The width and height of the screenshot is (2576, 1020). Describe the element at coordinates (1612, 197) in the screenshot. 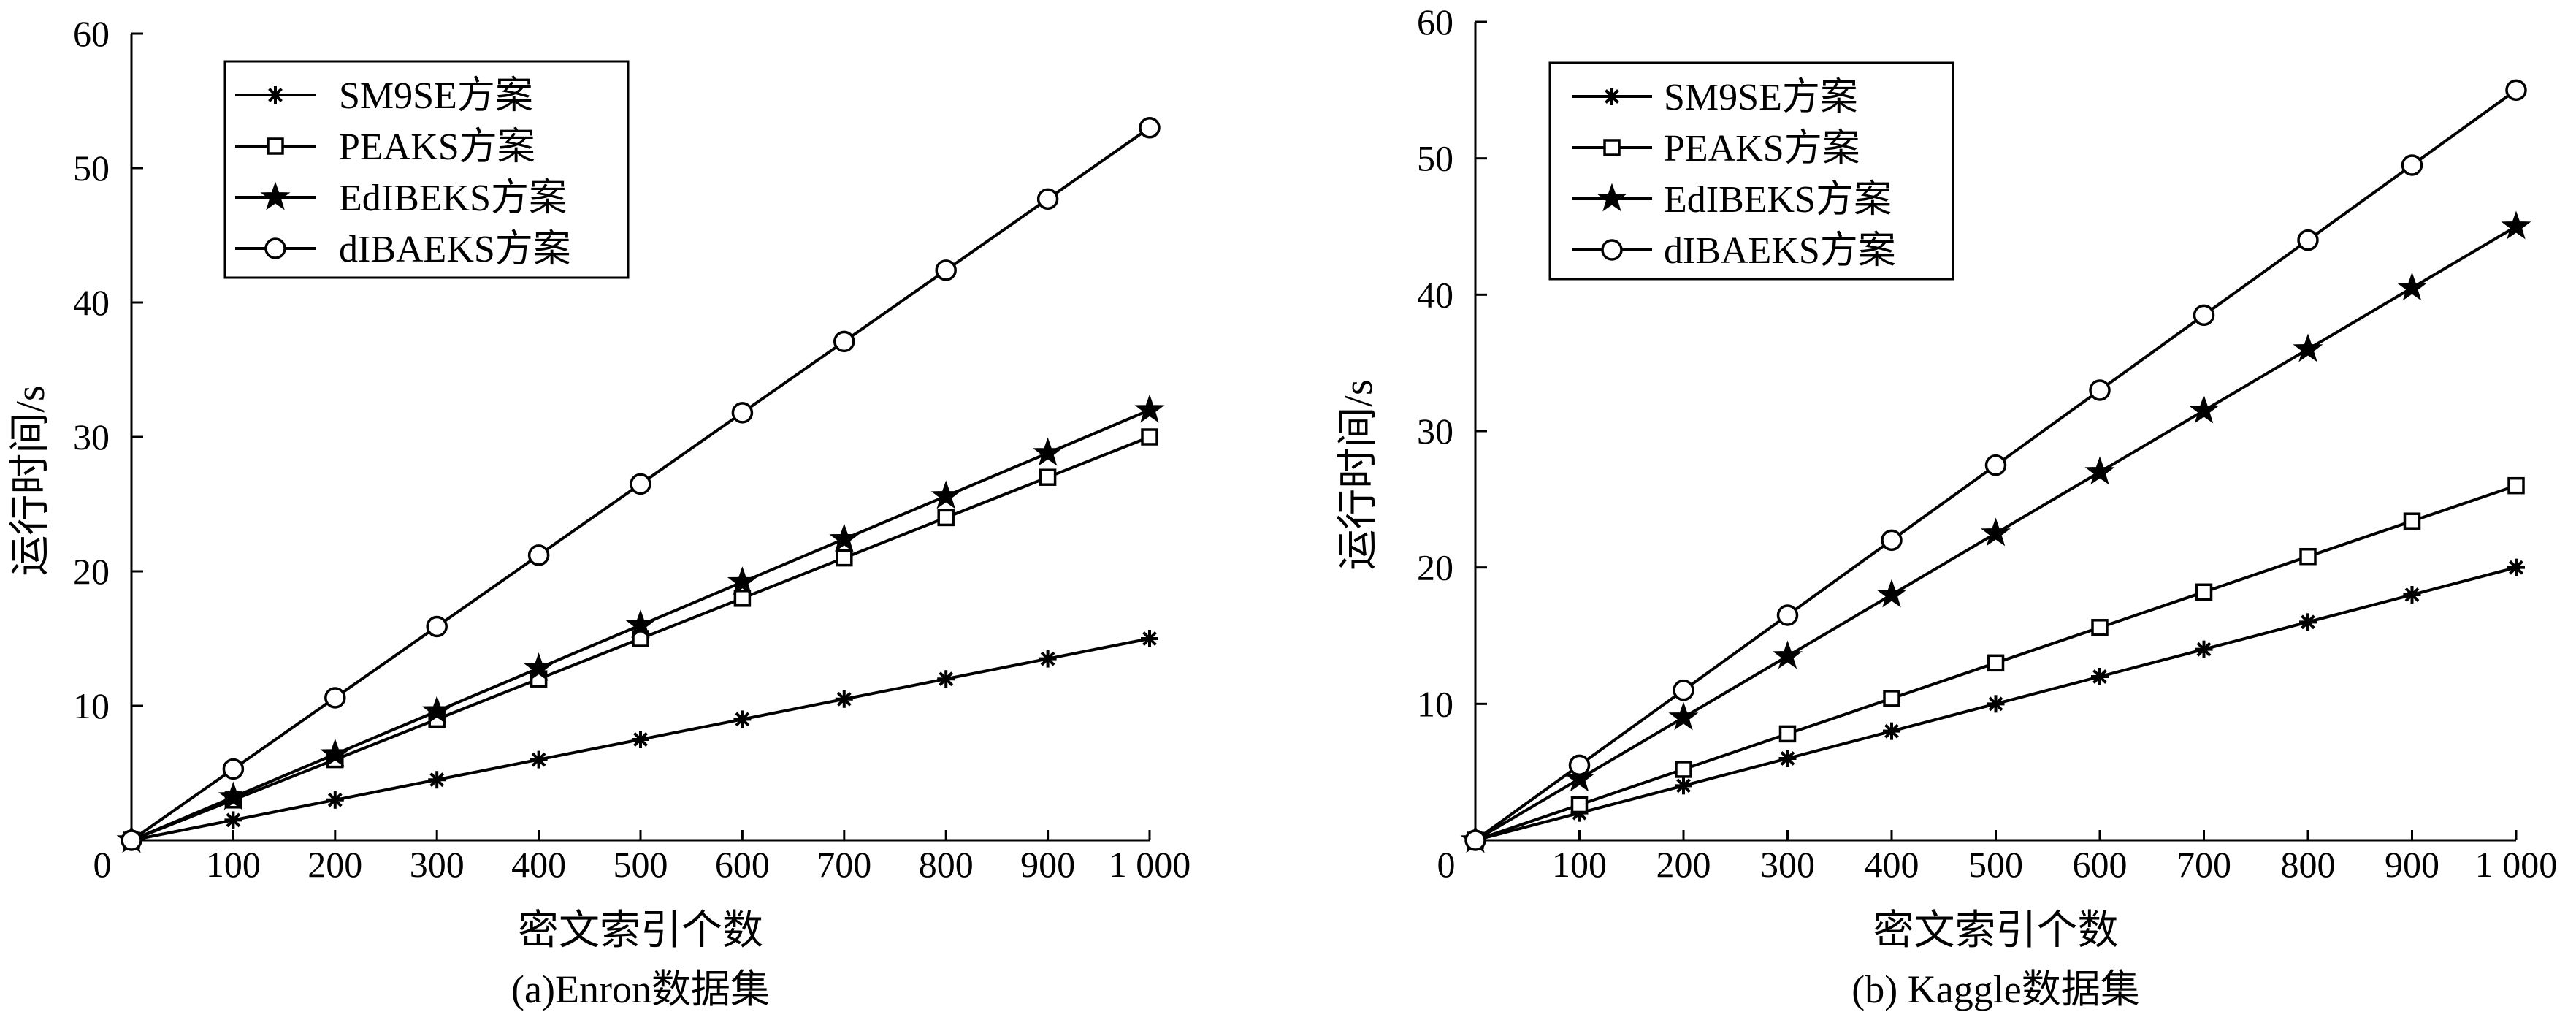

I see `legend-marker-star` at that location.